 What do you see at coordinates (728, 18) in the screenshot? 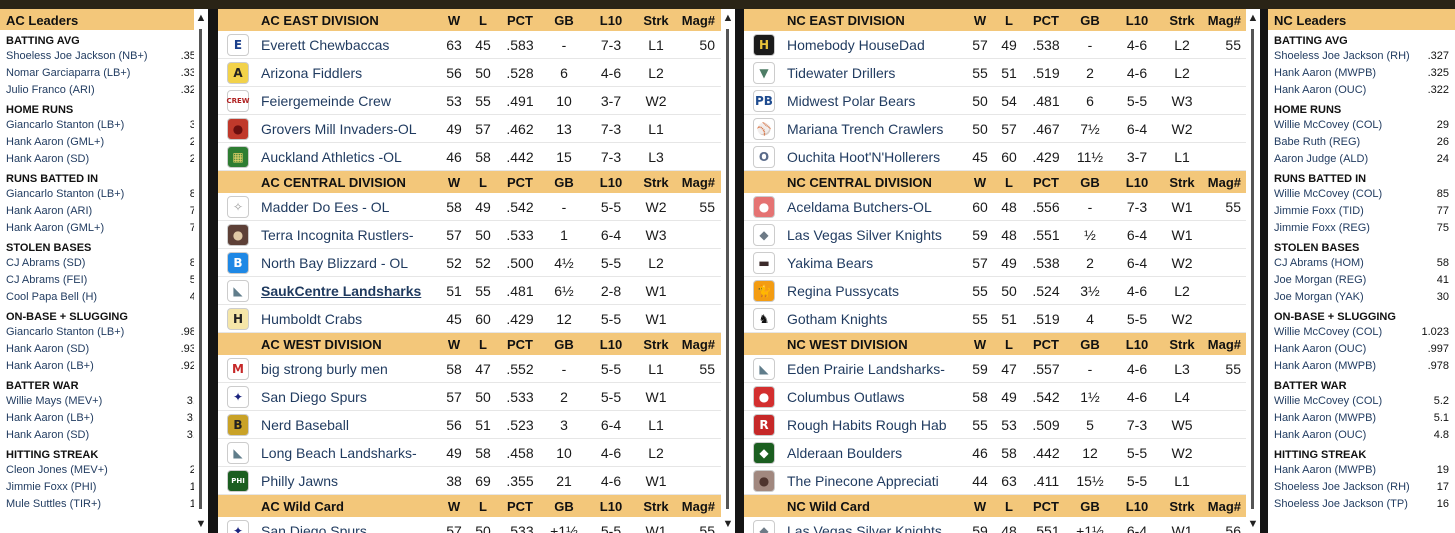
I see `scroll-up-icon: ▲` at bounding box center [728, 18].